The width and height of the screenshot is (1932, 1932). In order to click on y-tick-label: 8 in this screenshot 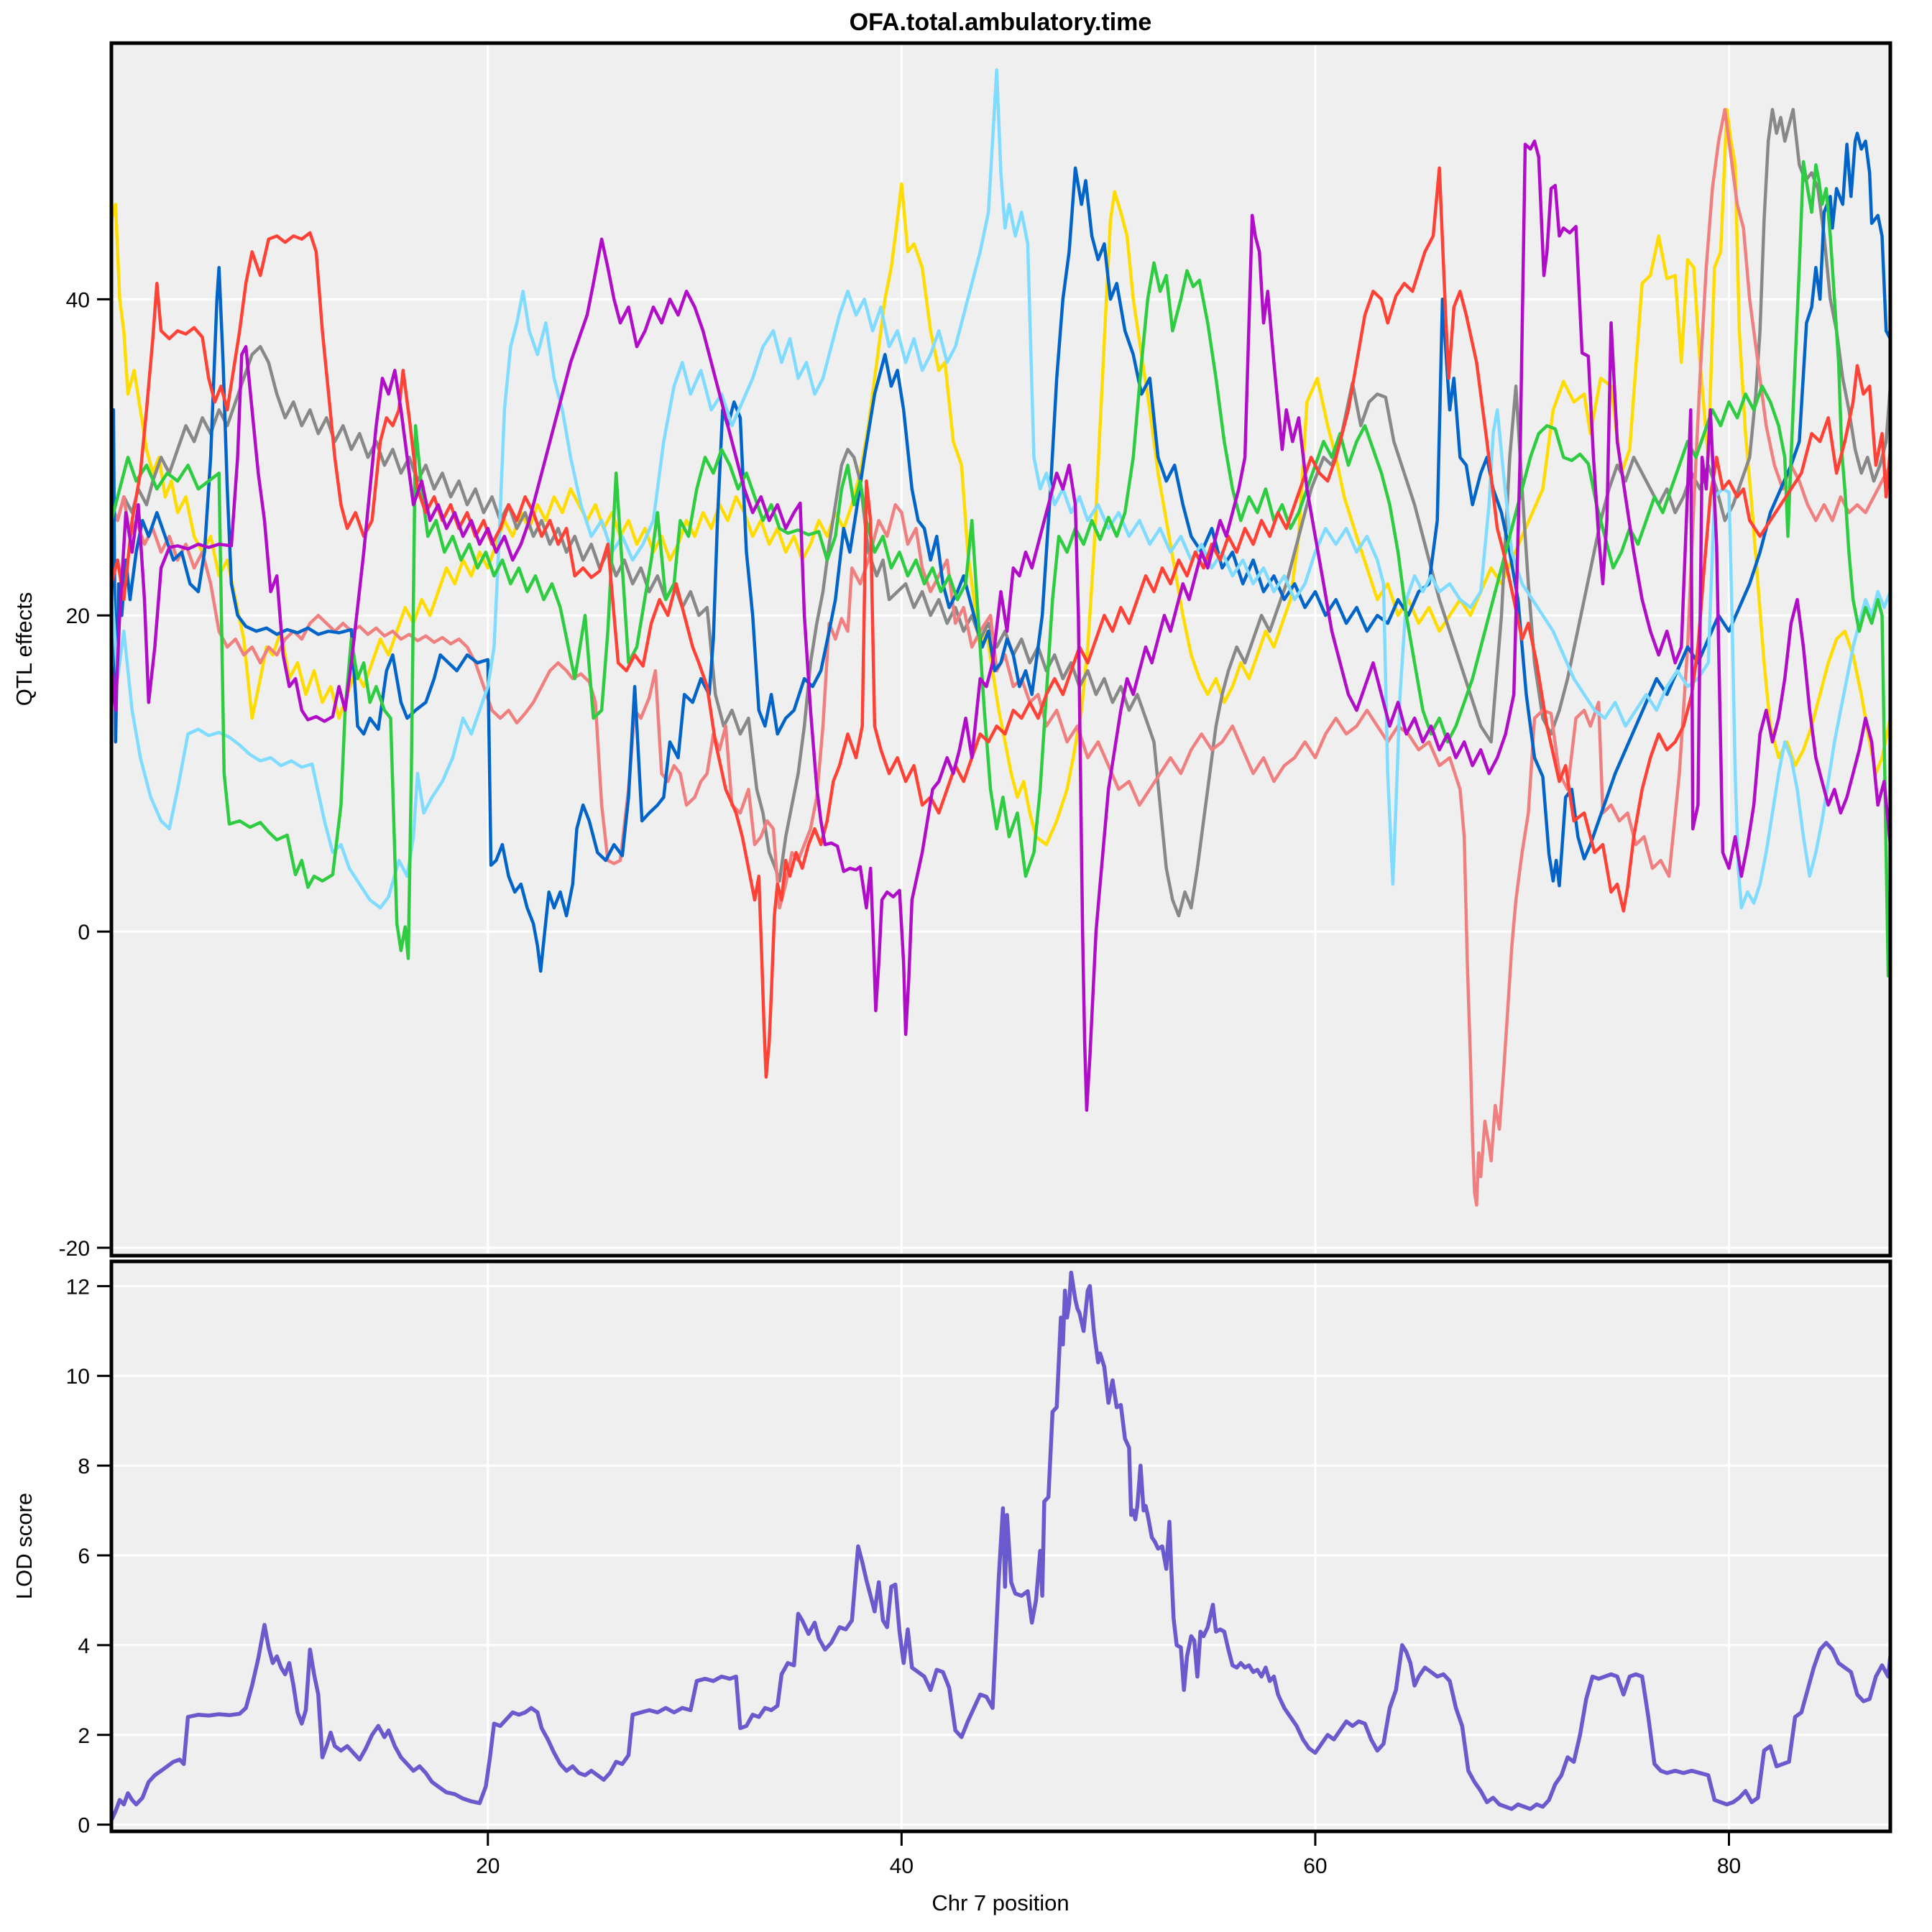, I will do `click(84, 1466)`.